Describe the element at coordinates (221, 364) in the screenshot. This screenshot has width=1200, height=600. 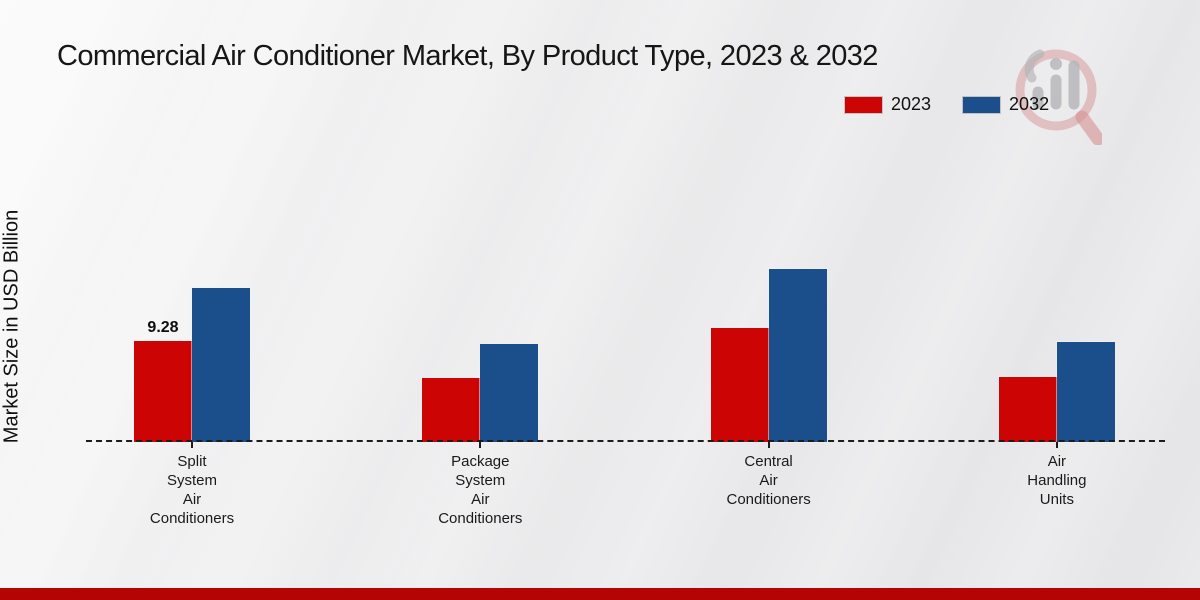
I see `bar-2032-split-system-air-conditioners` at that location.